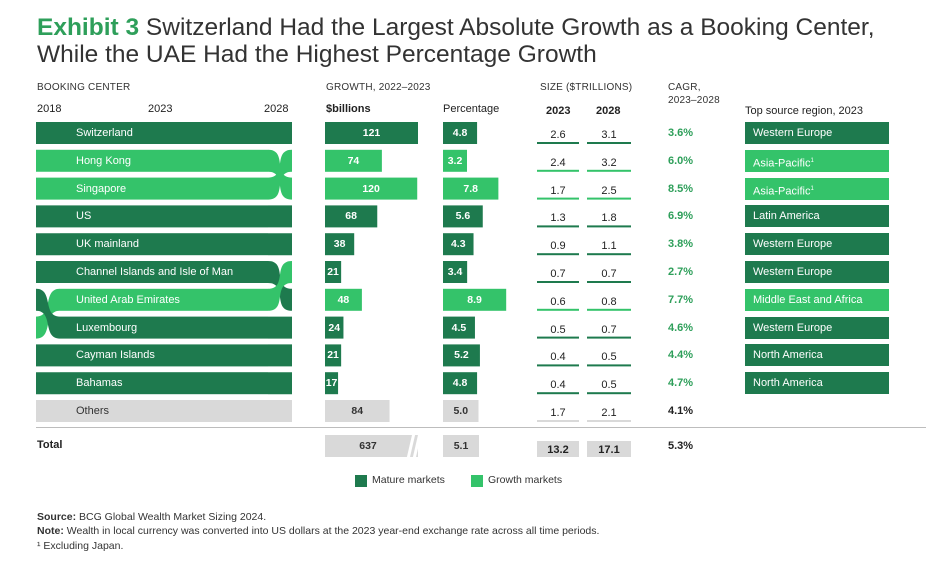  What do you see at coordinates (558, 198) in the screenshot?
I see `size23-line-singapore` at bounding box center [558, 198].